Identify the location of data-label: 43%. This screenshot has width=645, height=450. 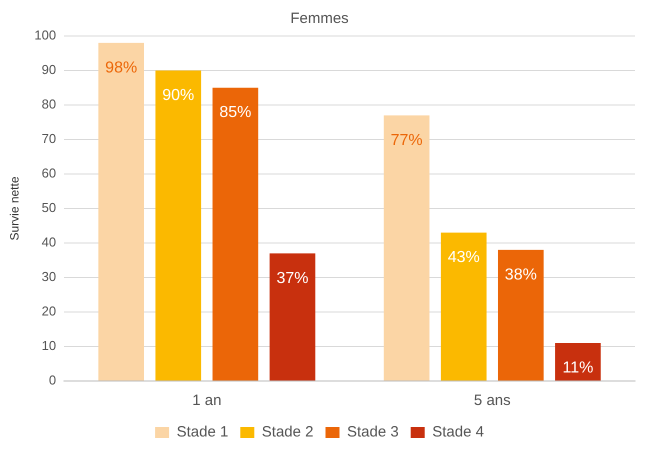
(464, 257).